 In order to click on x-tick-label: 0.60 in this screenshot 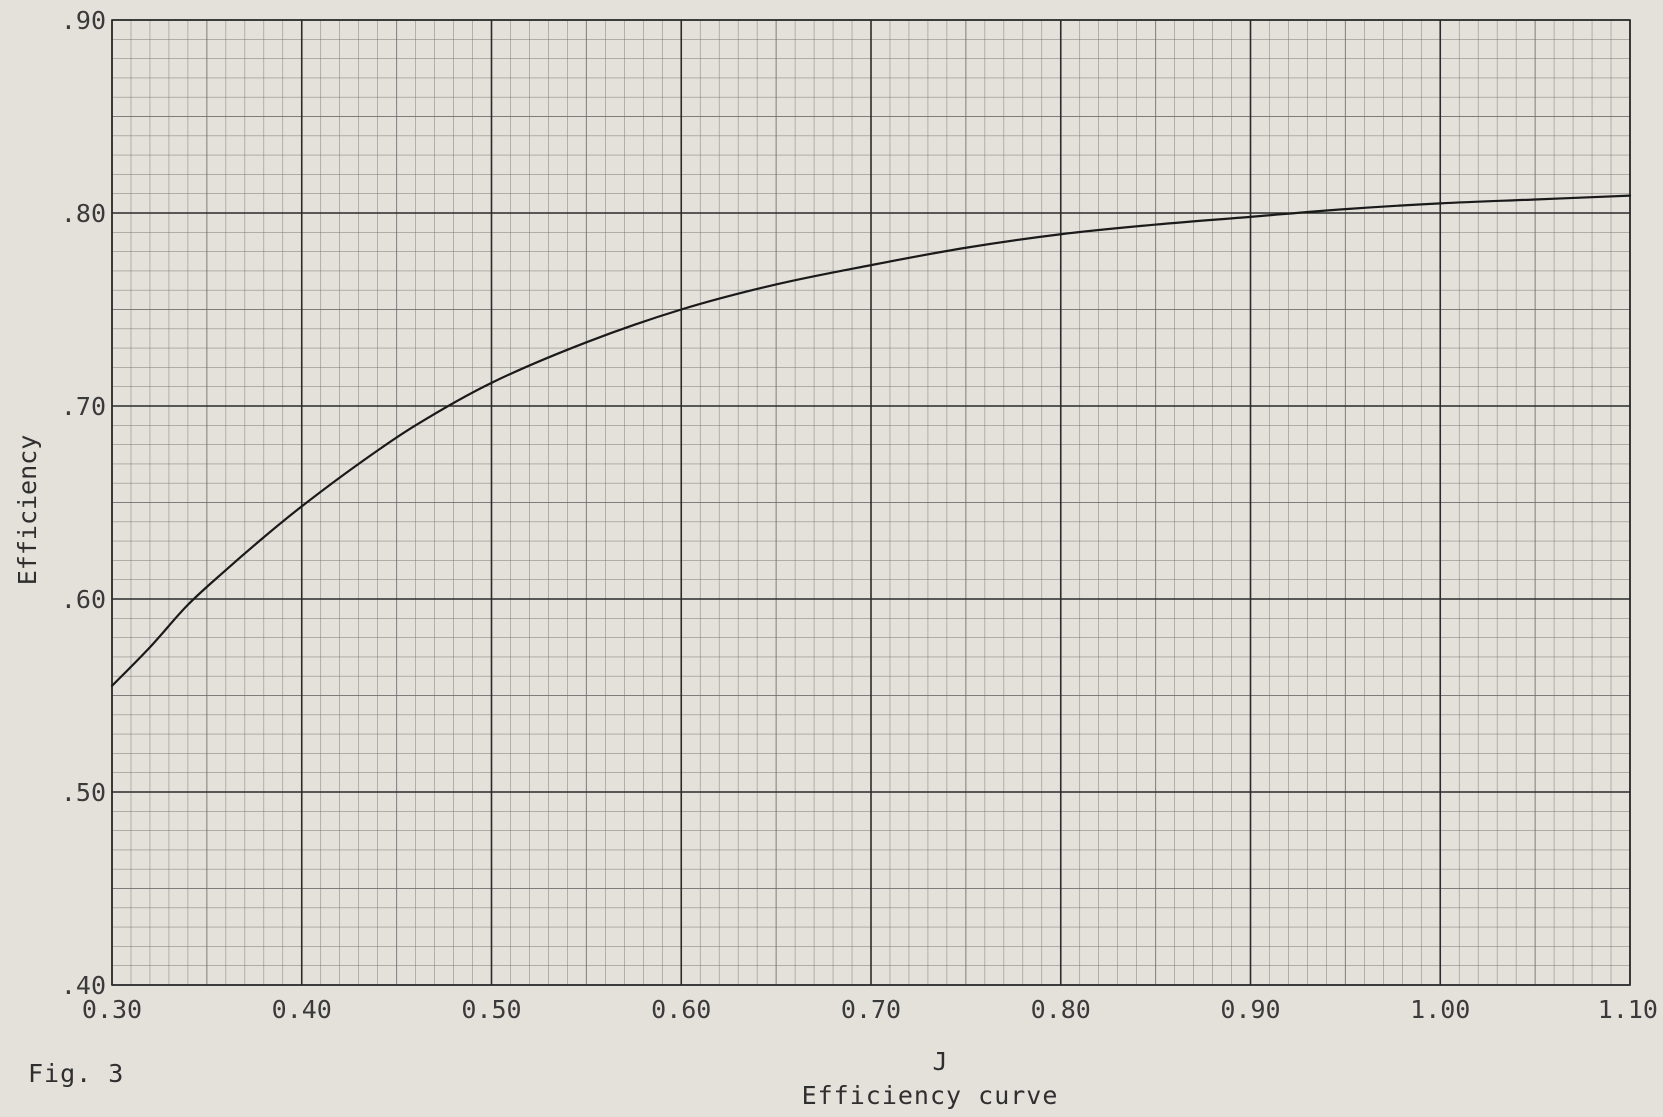, I will do `click(681, 1009)`.